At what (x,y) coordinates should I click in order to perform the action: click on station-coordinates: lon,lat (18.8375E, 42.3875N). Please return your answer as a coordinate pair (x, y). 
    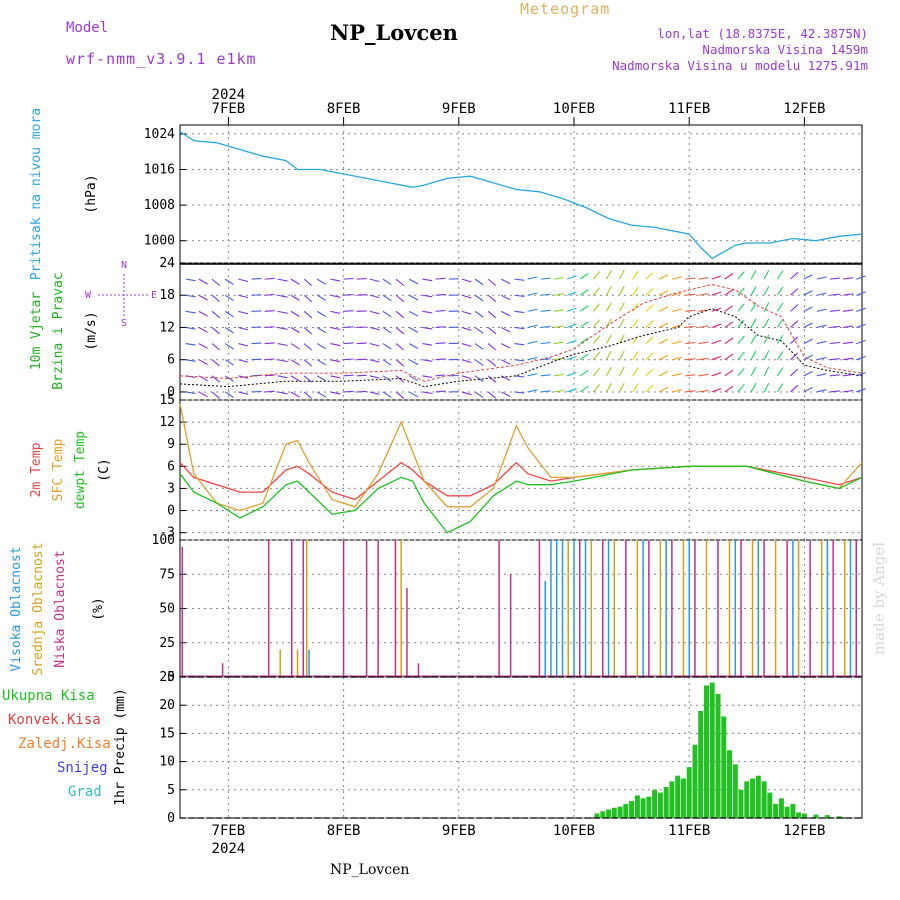
    Looking at the image, I should click on (762, 33).